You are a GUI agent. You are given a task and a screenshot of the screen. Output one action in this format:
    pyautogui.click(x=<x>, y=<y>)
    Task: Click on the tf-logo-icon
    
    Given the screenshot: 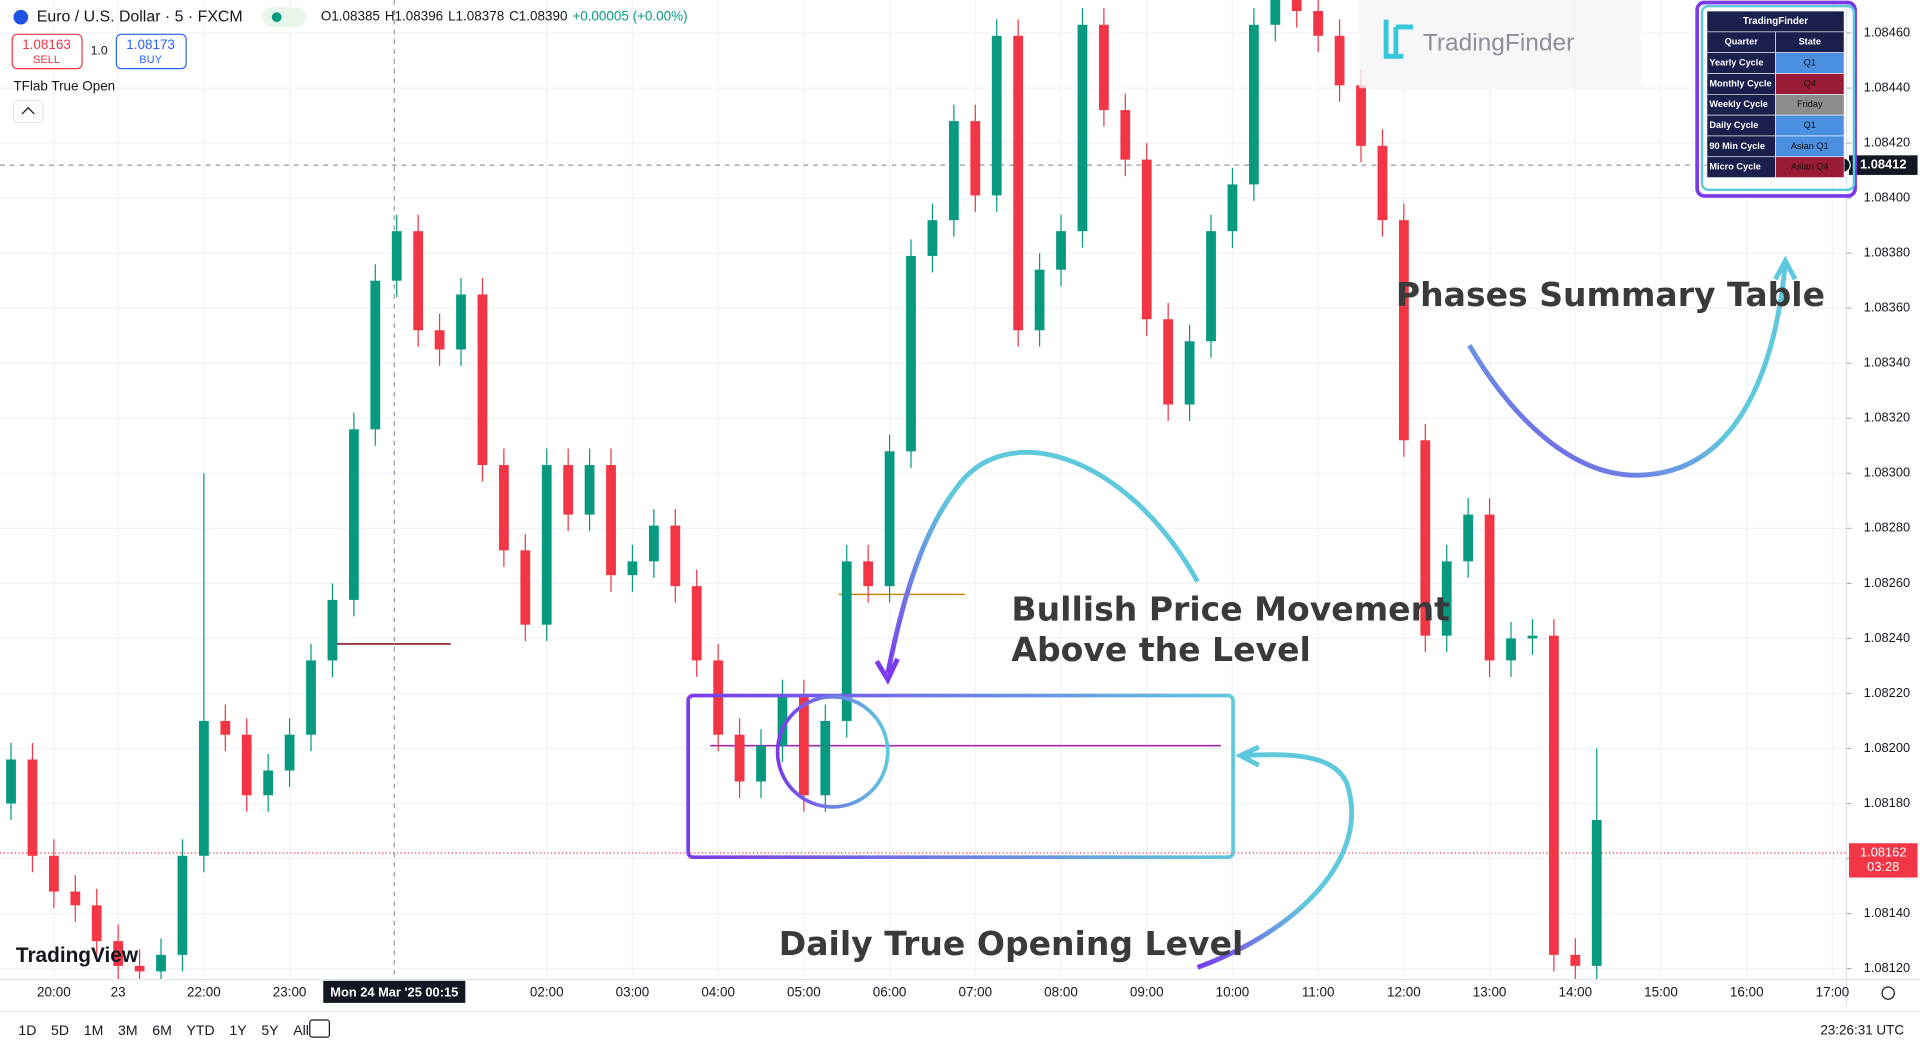 What is the action you would take?
    pyautogui.click(x=1398, y=39)
    